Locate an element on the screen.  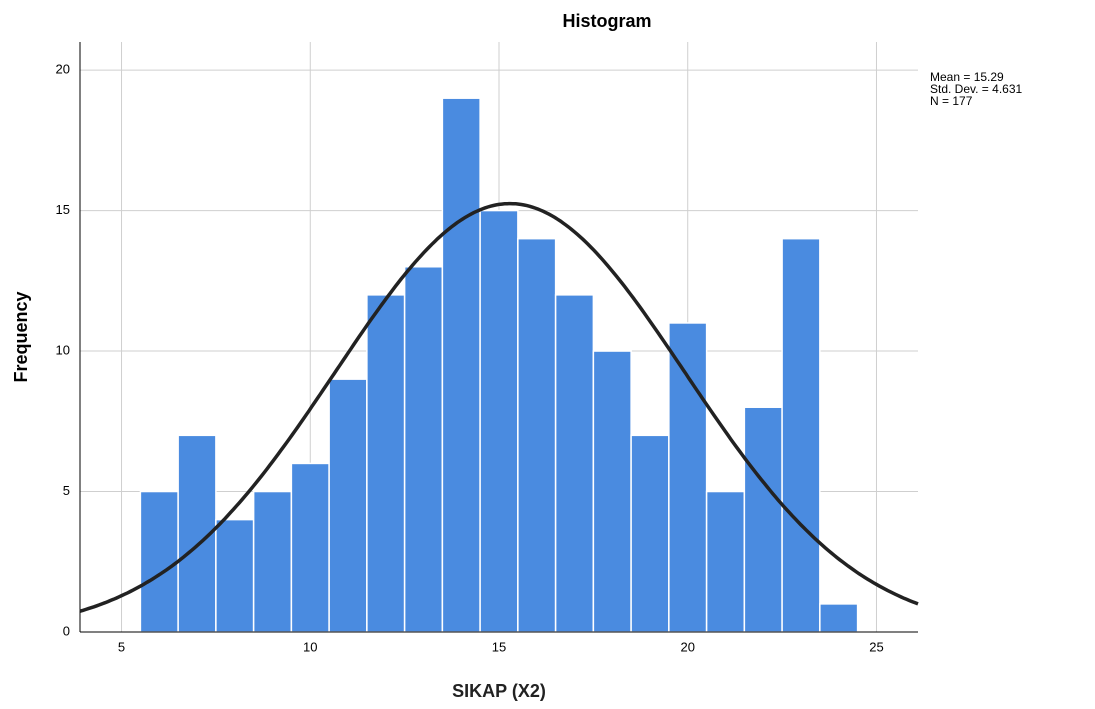
x-tick-label: 5 is located at coordinates (121, 646).